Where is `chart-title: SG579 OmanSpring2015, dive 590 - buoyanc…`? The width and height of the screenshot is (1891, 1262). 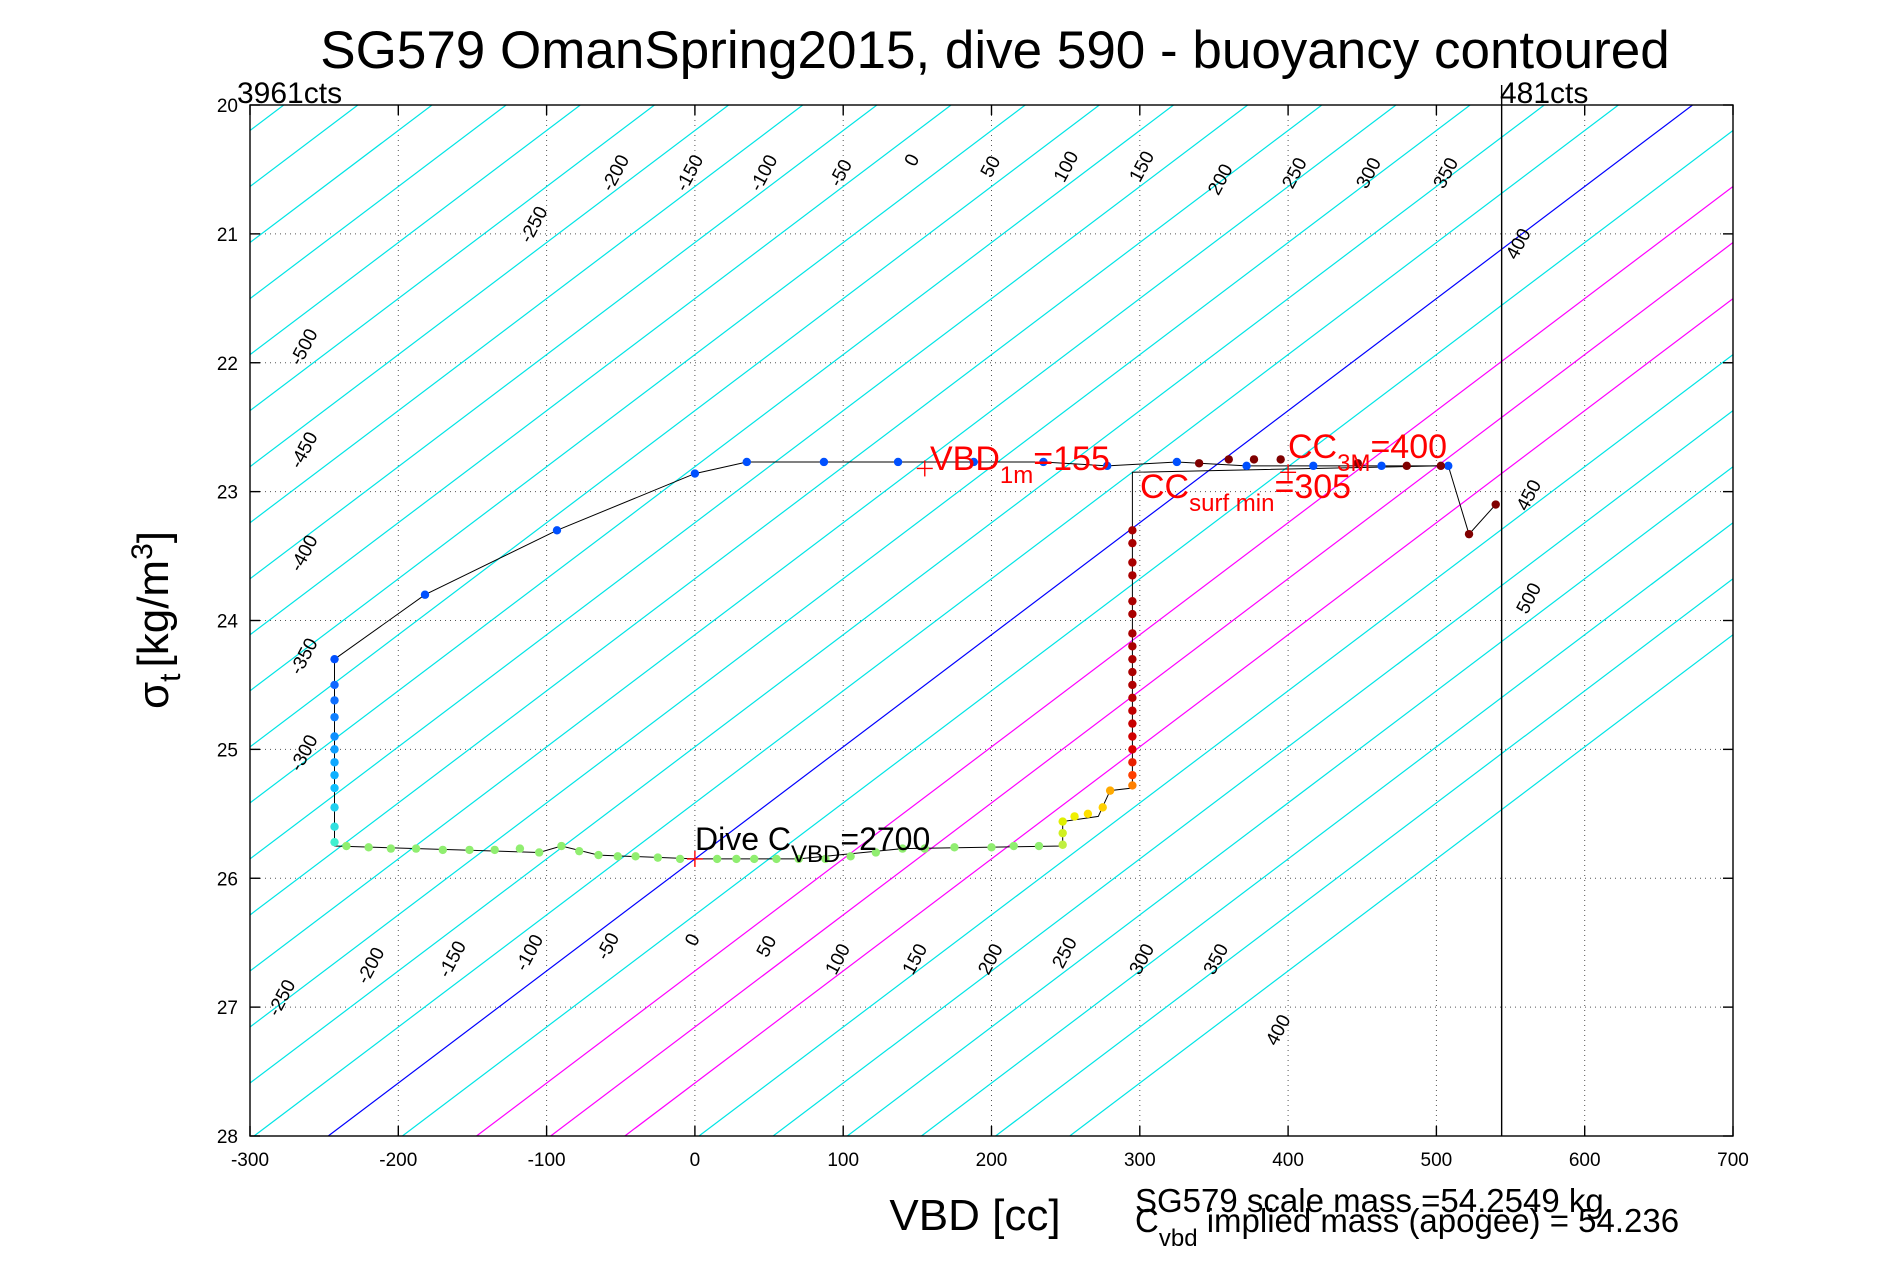
chart-title: SG579 OmanSpring2015, dive 590 - buoyanc… is located at coordinates (994, 50).